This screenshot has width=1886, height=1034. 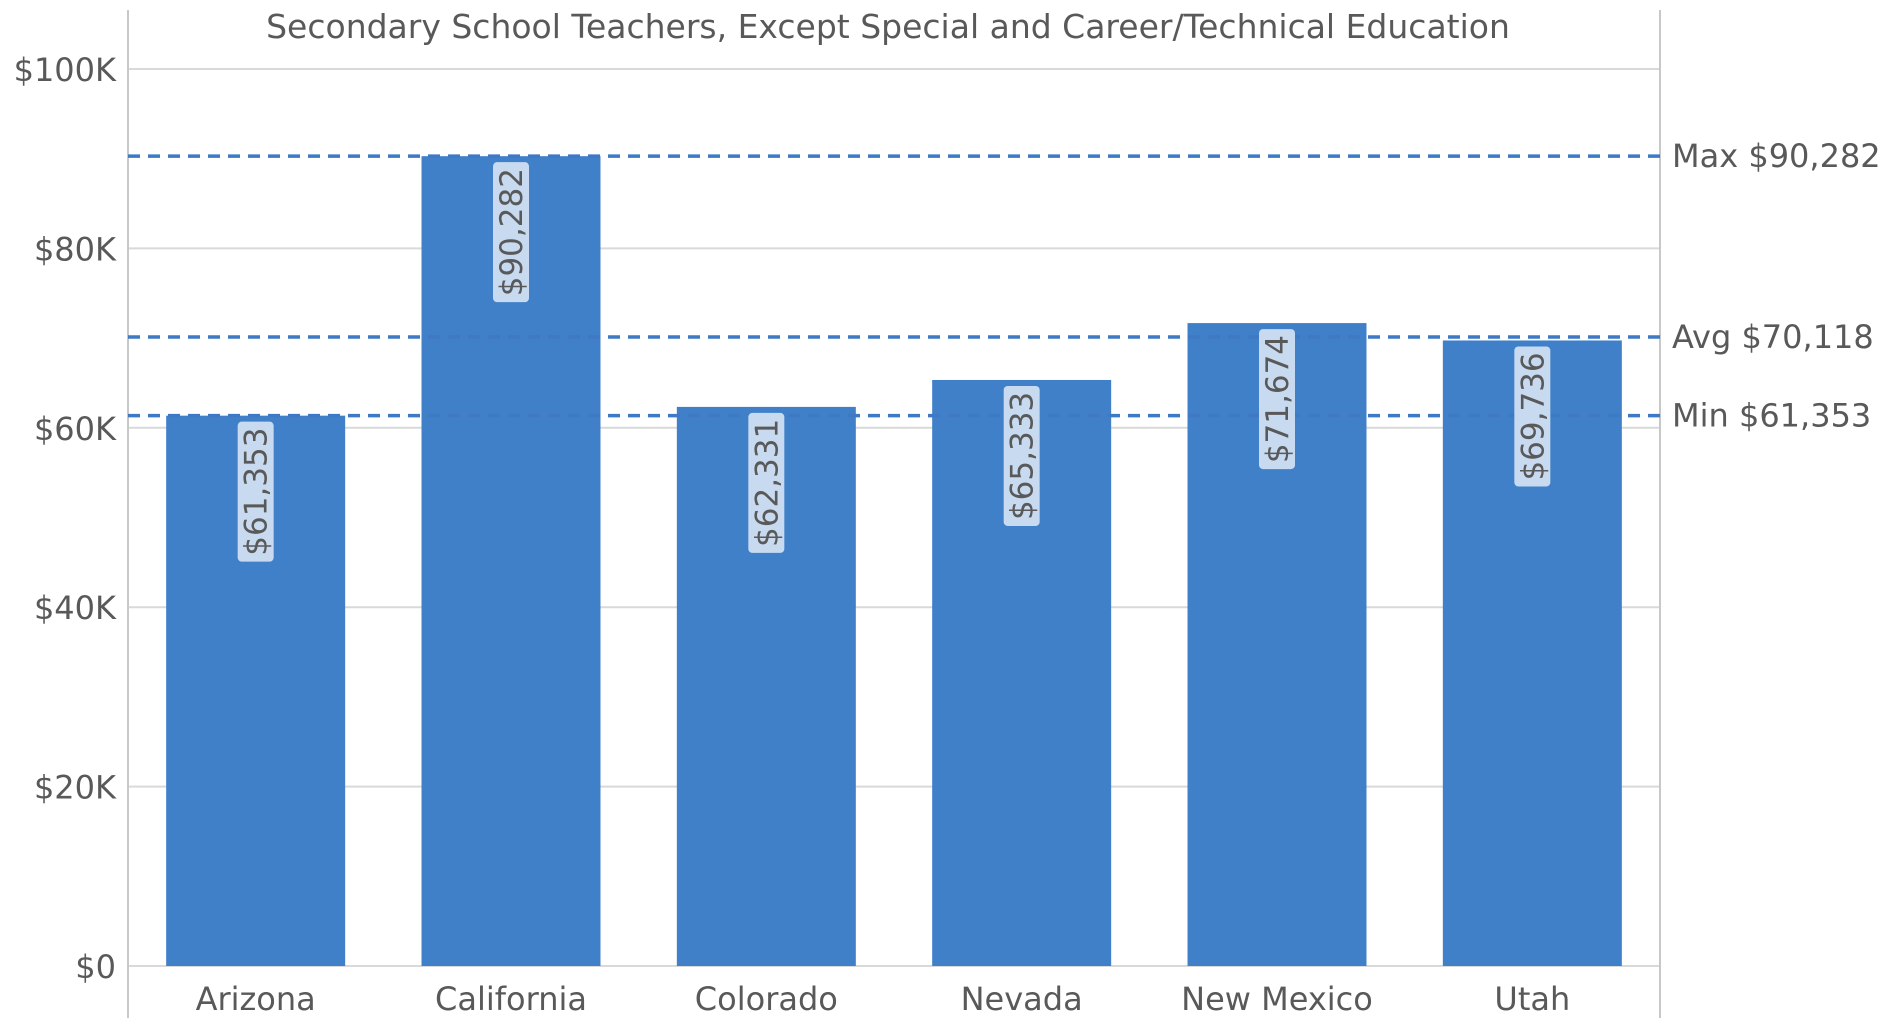 I want to click on reference-line-labels: Max $90,282 Avg $70,118 Min $61,353, so click(x=1776, y=285).